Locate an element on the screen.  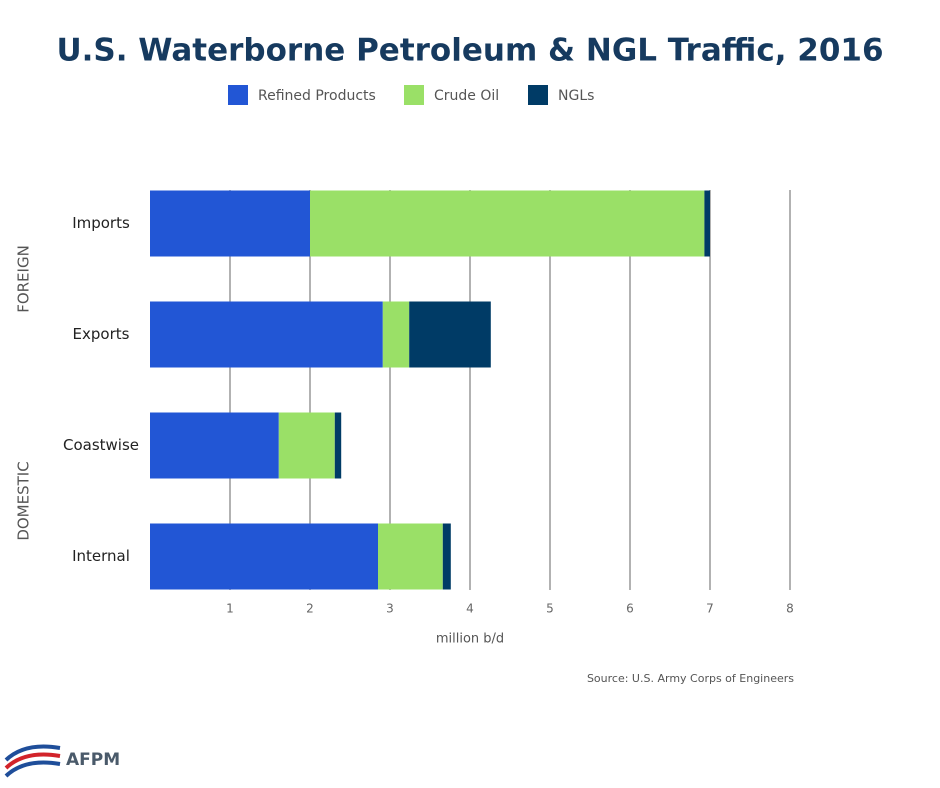
legend-label: NGLs is located at coordinates (576, 96).